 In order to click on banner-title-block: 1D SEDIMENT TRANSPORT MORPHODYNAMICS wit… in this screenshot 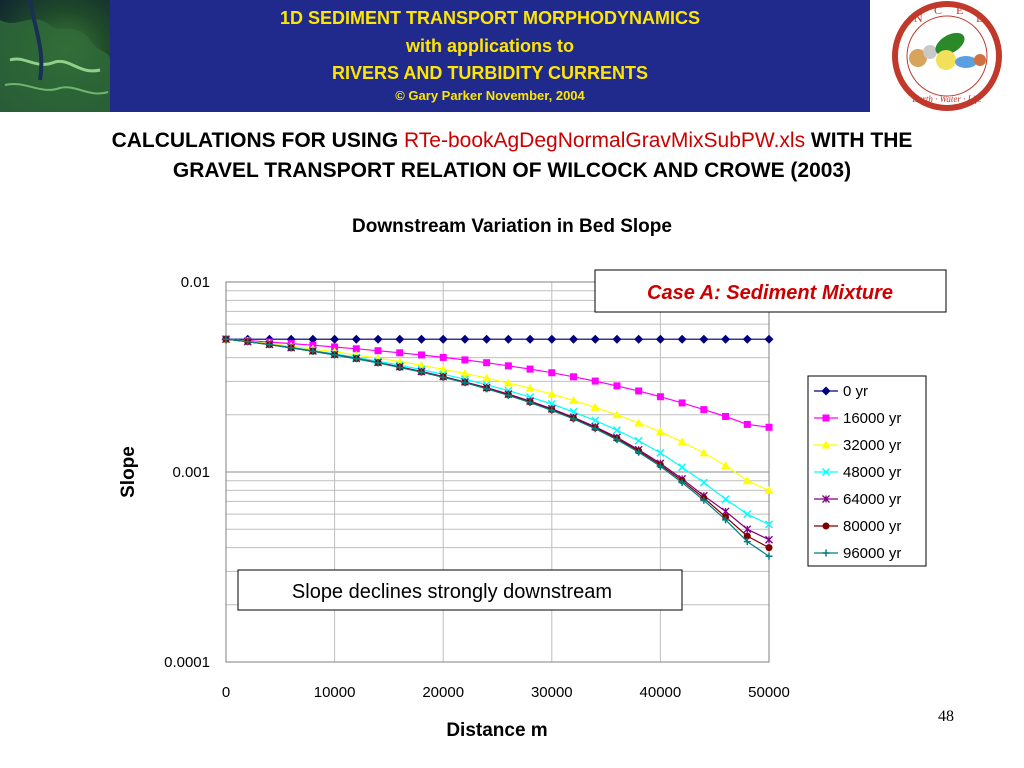, I will do `click(490, 56)`.